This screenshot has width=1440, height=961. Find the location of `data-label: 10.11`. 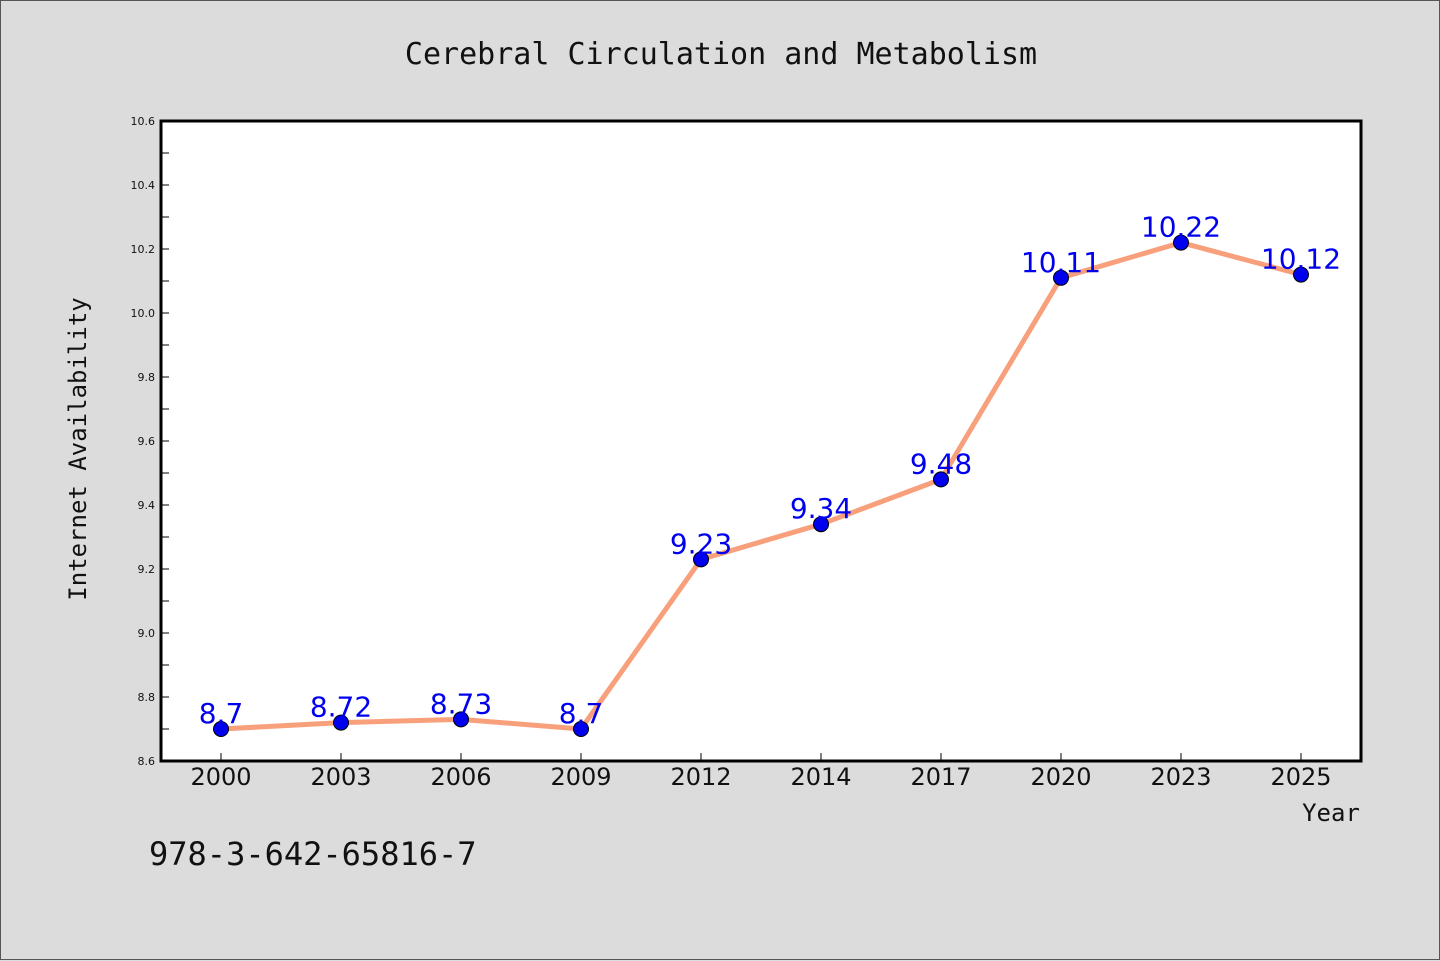

data-label: 10.11 is located at coordinates (1061, 262).